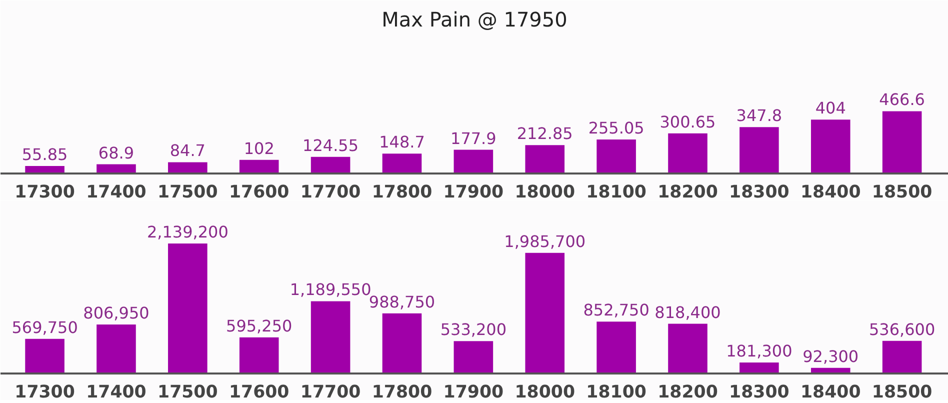 This screenshot has height=403, width=948. I want to click on data-label: 148.7, so click(402, 142).